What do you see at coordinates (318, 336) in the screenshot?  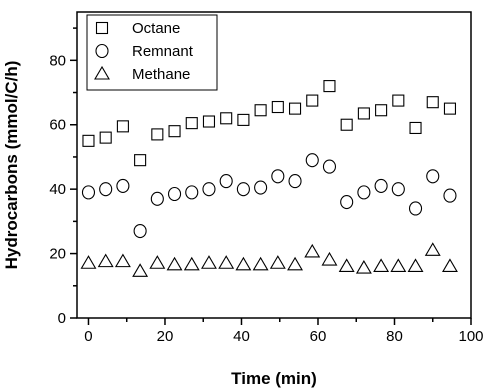 I see `x-tick-label: 60` at bounding box center [318, 336].